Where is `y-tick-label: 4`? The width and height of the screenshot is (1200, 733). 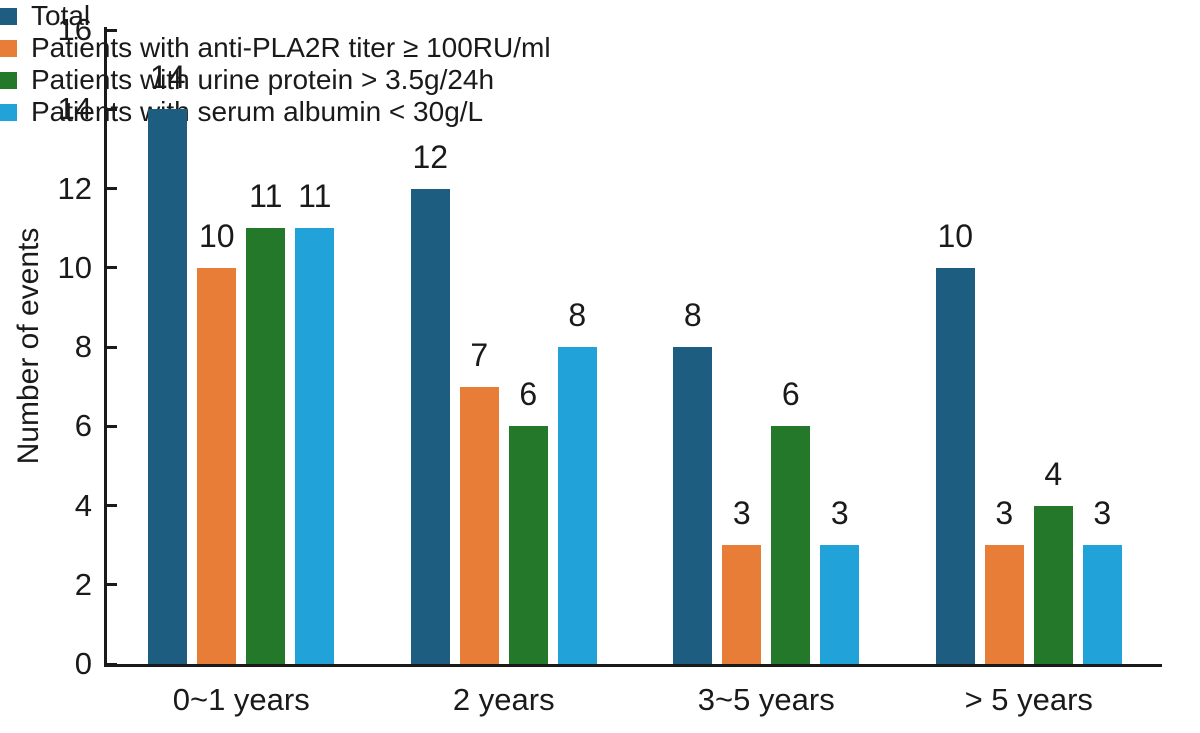
y-tick-label: 4 is located at coordinates (83, 505).